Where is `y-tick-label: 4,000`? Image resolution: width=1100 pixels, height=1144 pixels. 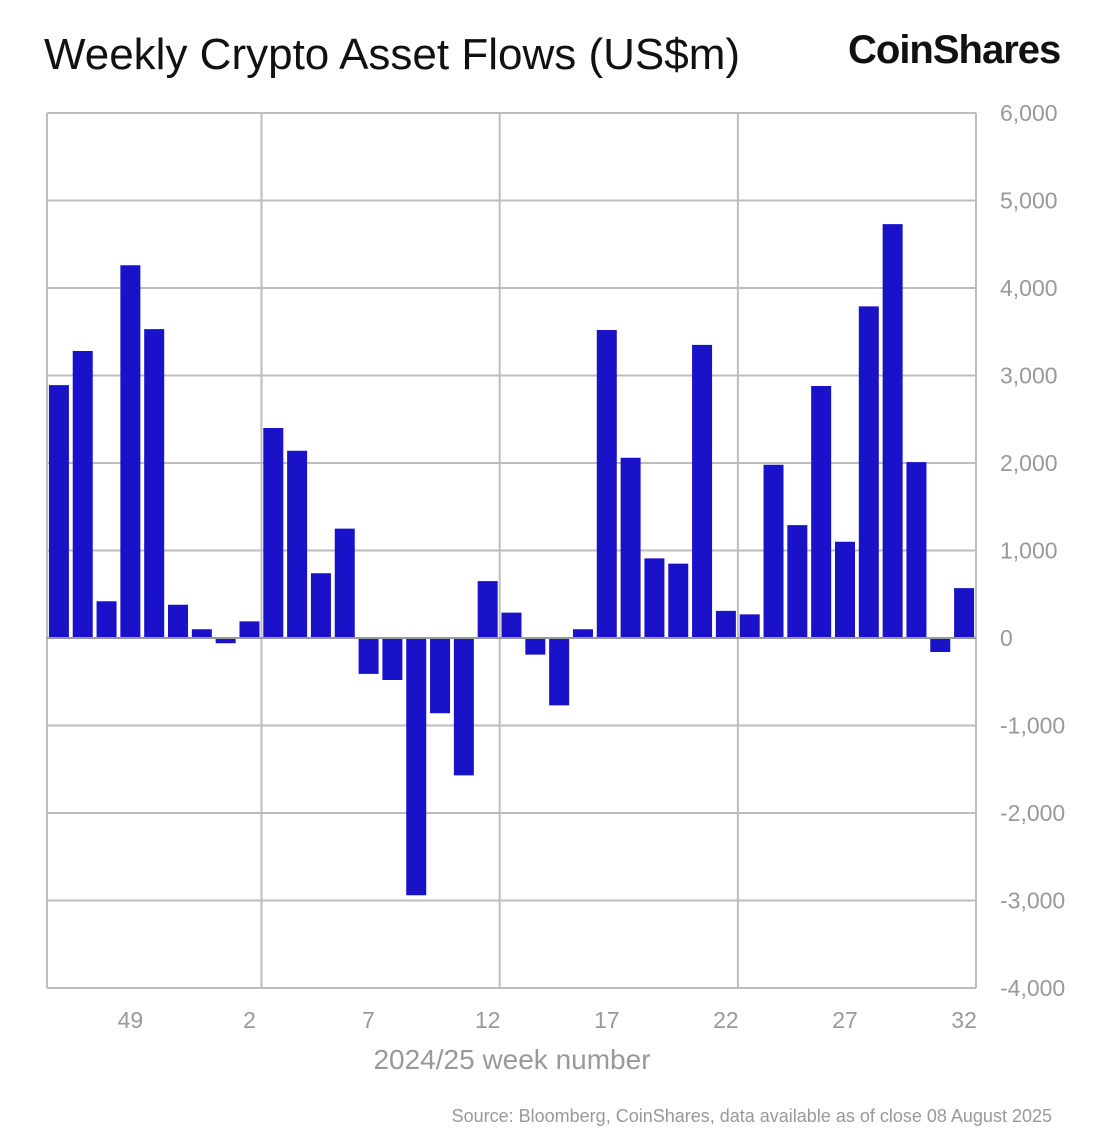
y-tick-label: 4,000 is located at coordinates (1029, 288).